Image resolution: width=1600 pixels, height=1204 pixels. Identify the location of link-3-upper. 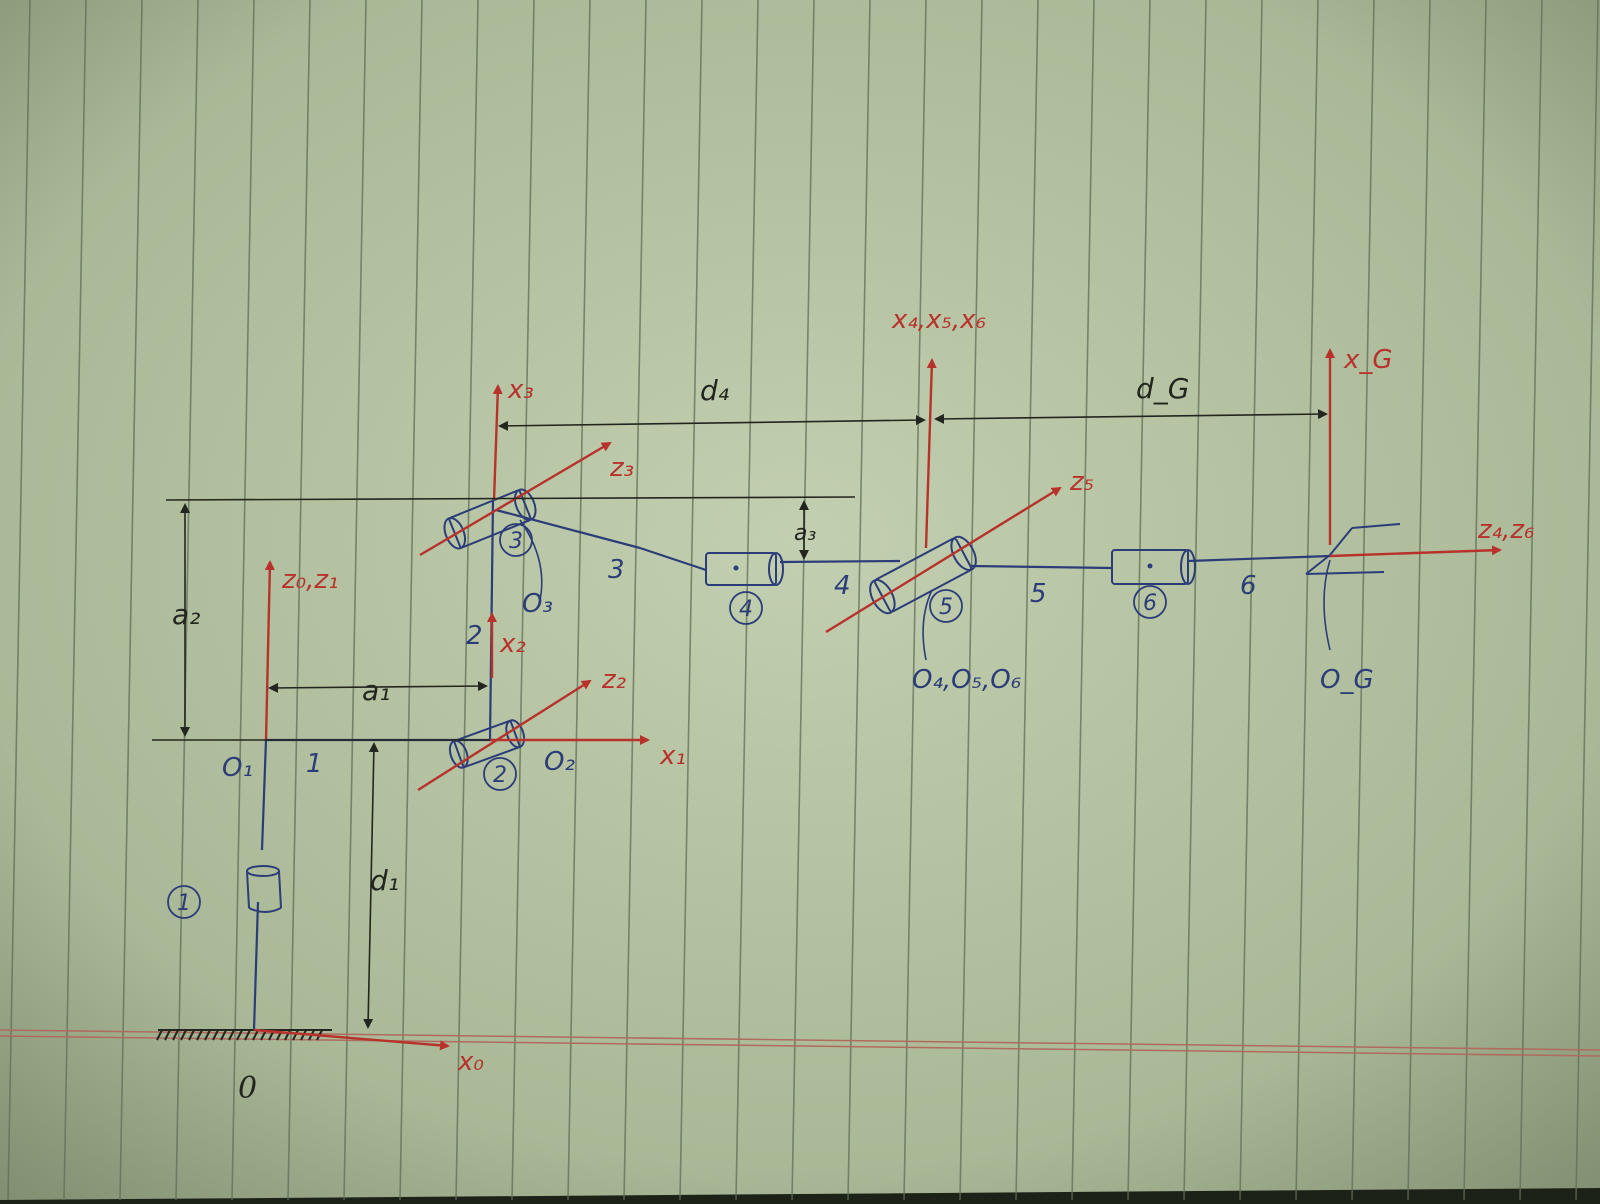
(568, 529).